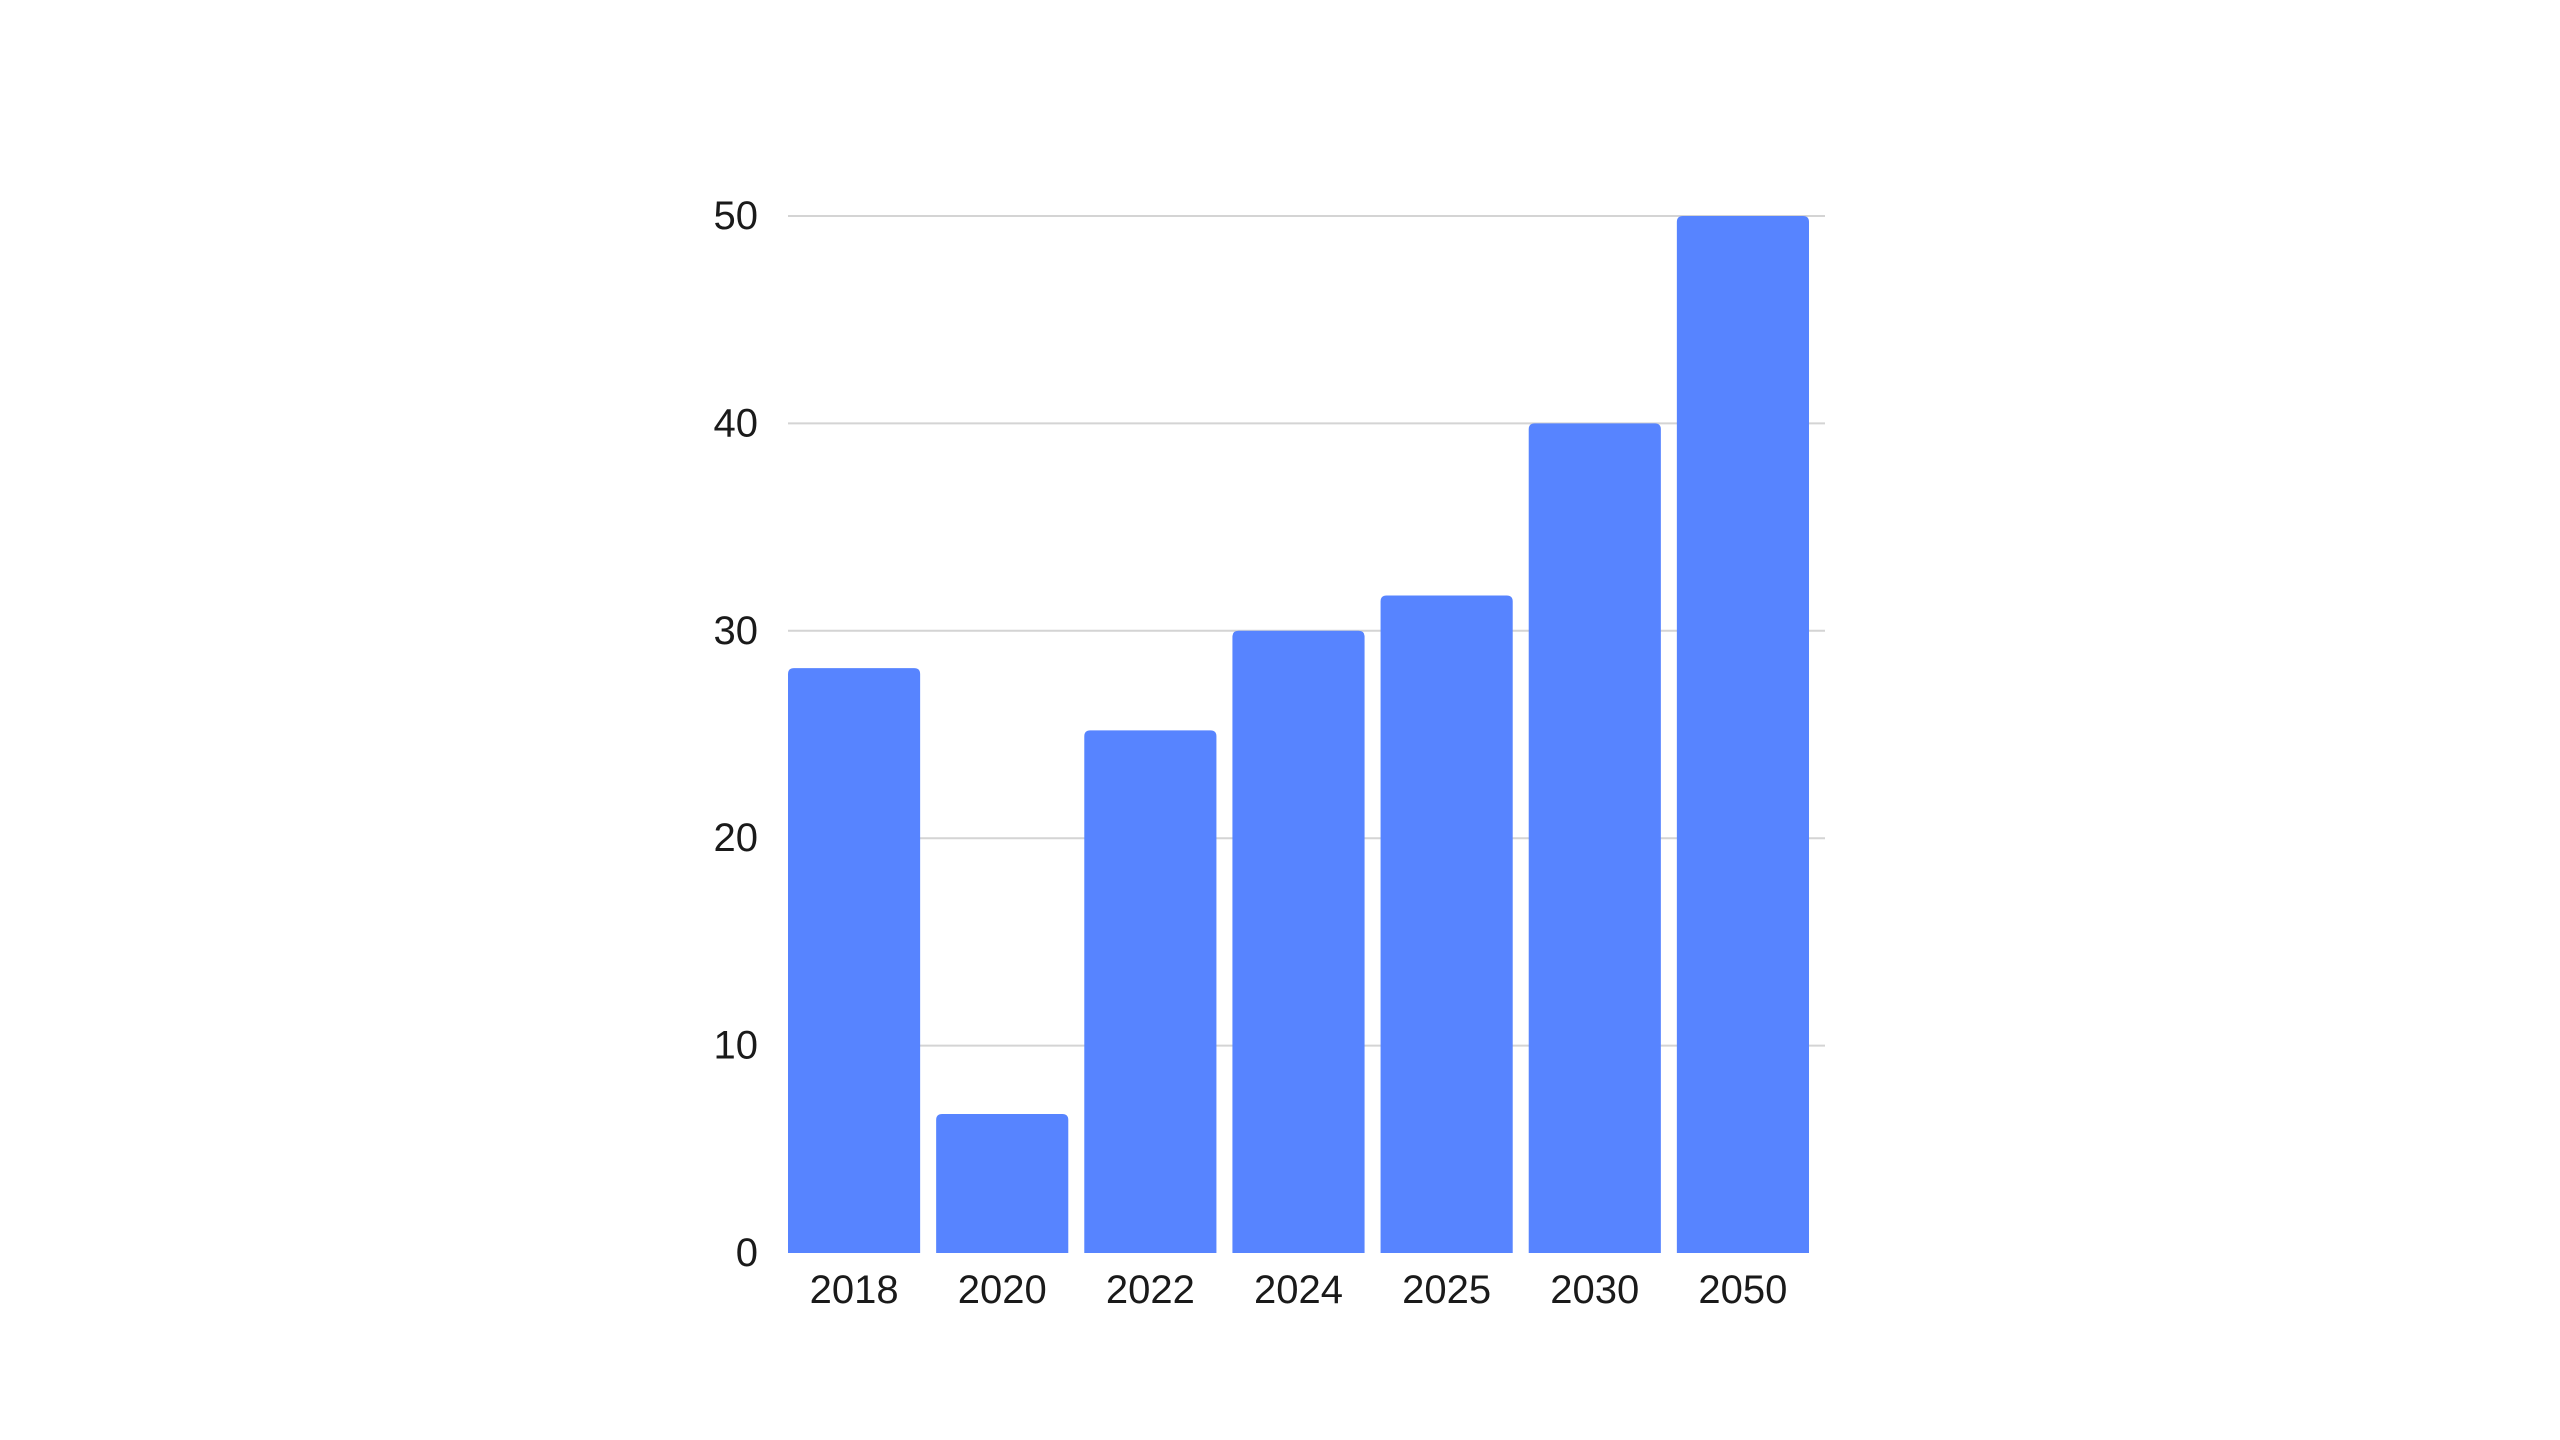 This screenshot has width=2560, height=1440. What do you see at coordinates (736, 216) in the screenshot?
I see `y-tick-label: 50` at bounding box center [736, 216].